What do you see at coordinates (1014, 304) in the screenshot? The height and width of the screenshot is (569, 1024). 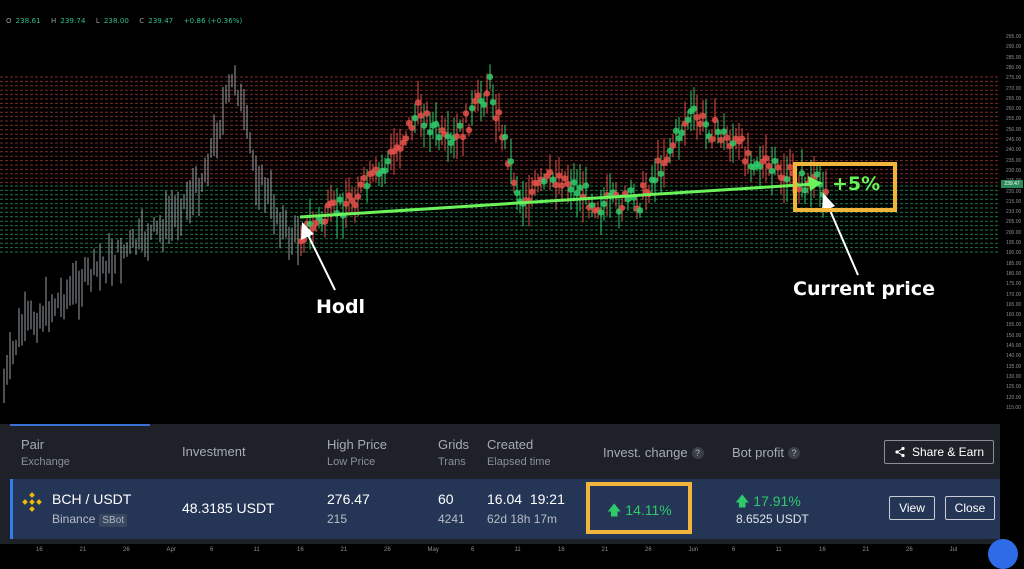 I see `price-axis-tick: 165.00` at bounding box center [1014, 304].